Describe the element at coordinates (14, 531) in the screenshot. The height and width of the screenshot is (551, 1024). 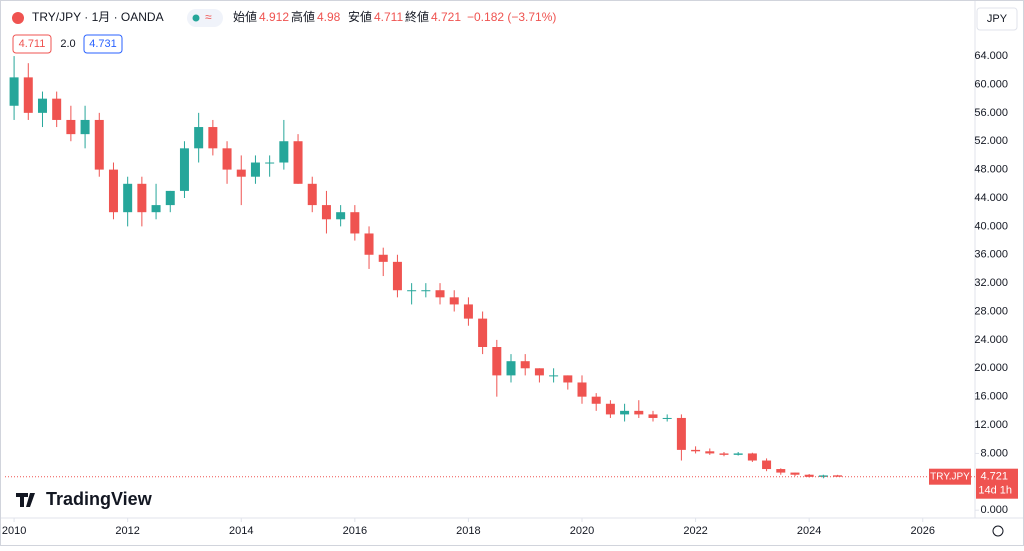
I see `x-tick-label: 2010` at that location.